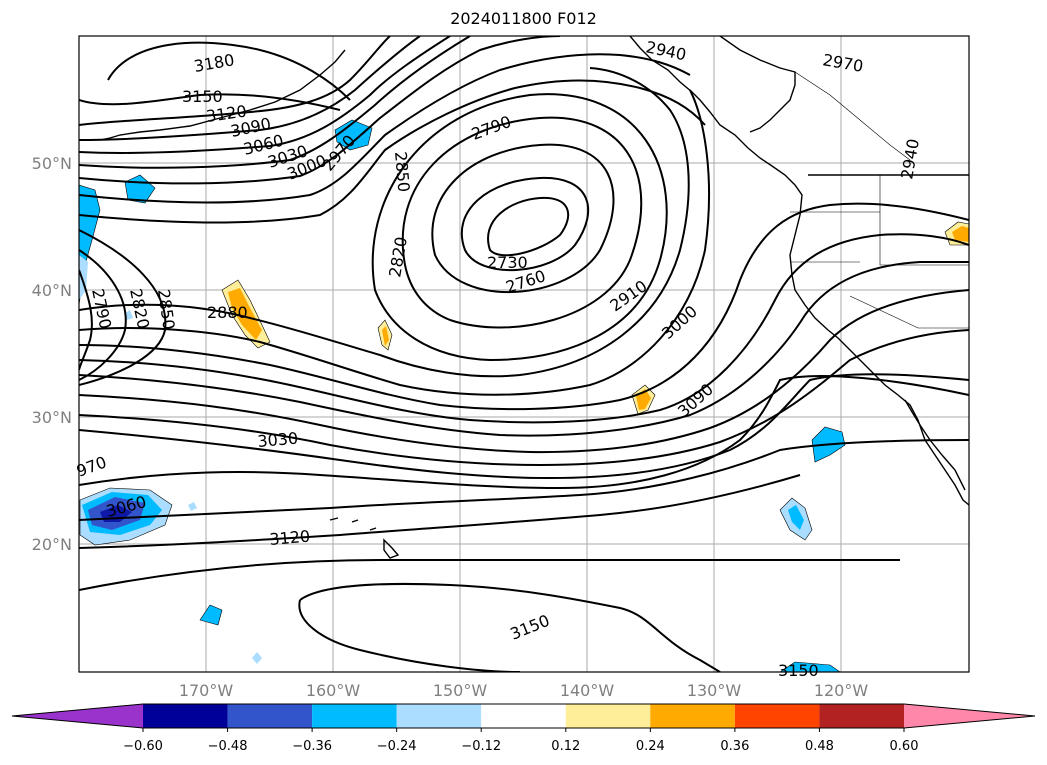 This screenshot has height=765, width=1047. I want to click on shade-negative-east-2-inner, so click(796, 517).